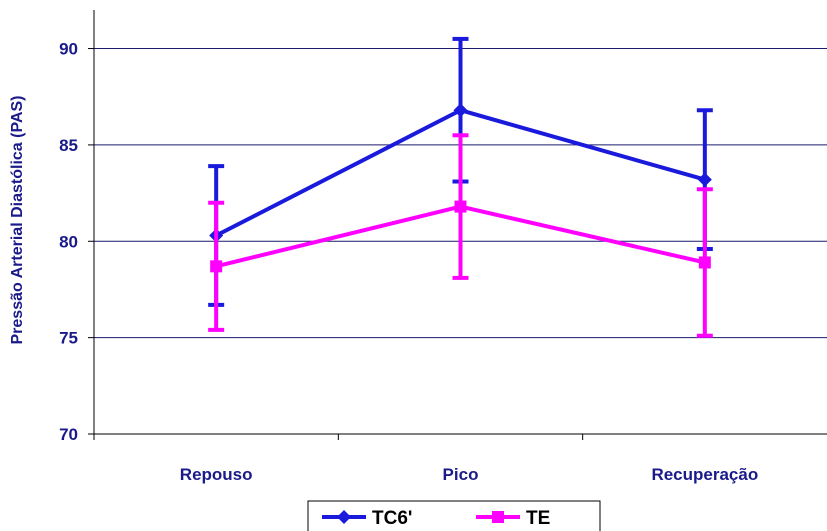 This screenshot has height=531, width=827. What do you see at coordinates (392, 518) in the screenshot?
I see `legend-label: TC6'` at bounding box center [392, 518].